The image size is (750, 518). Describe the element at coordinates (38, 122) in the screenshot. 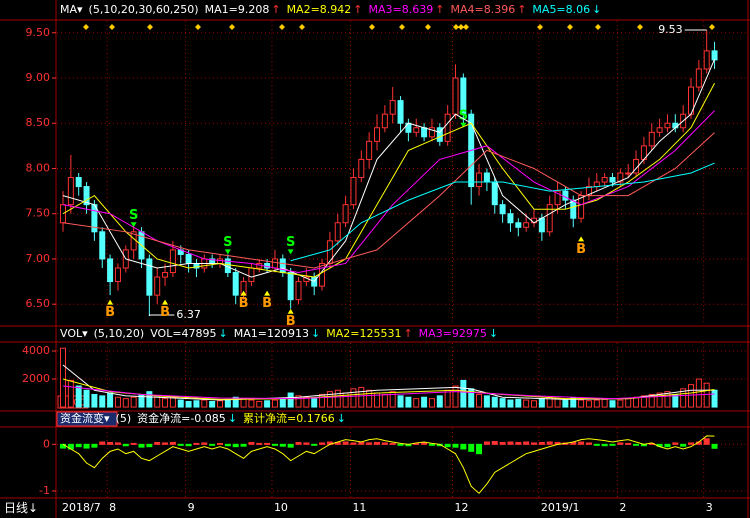

I see `y-tick-label: 8.50` at that location.